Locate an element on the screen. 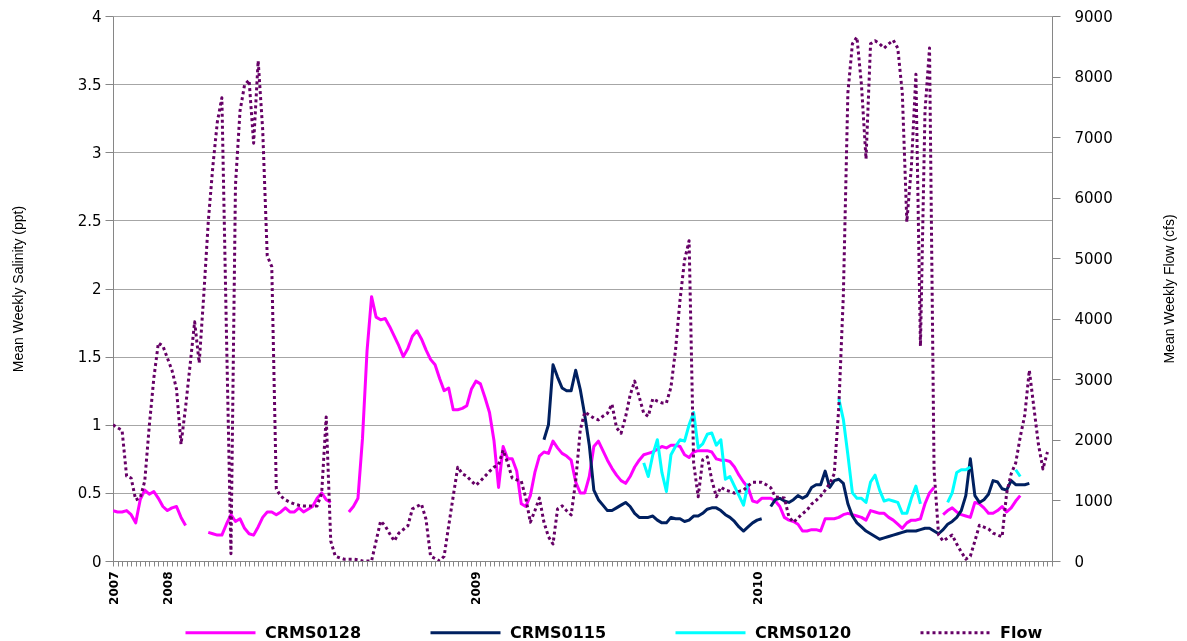 The width and height of the screenshot is (1187, 641). x-tick-label: 2009 is located at coordinates (476, 588).